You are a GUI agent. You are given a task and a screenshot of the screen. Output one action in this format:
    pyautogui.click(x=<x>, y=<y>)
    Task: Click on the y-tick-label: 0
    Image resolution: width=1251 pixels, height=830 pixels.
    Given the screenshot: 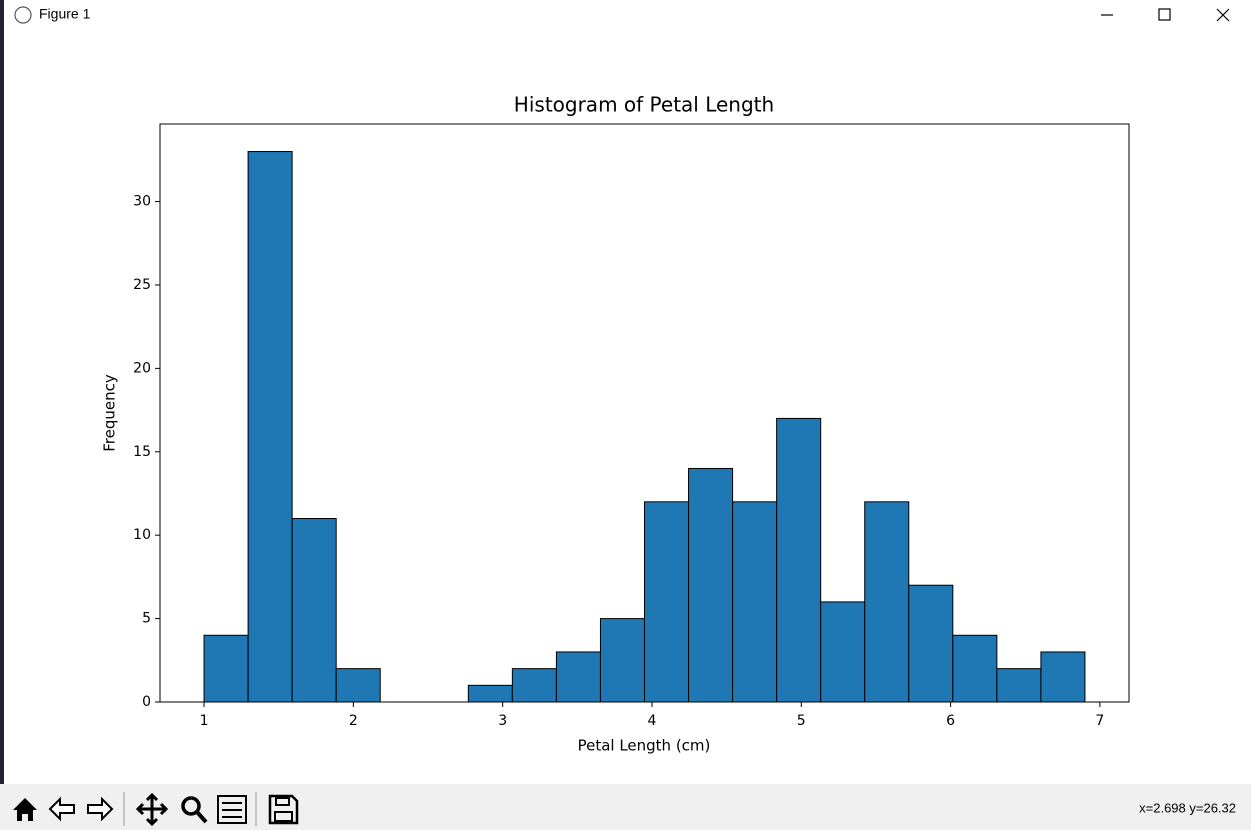 What is the action you would take?
    pyautogui.click(x=146, y=702)
    